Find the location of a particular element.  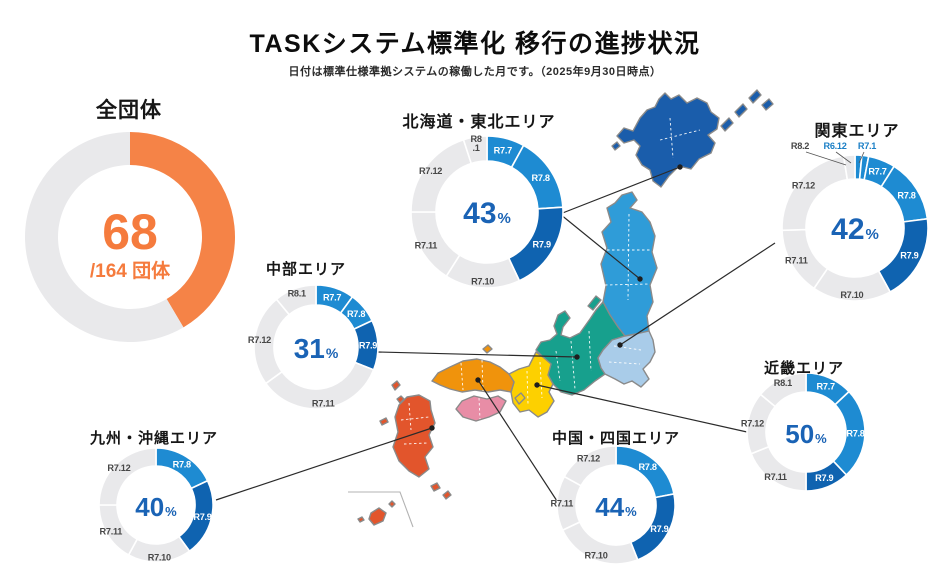

donut-chart-chugoku_shikoku: R7.8 R7.9 R7.10 R7.11 R7.12 44% is located at coordinates (613, 505).